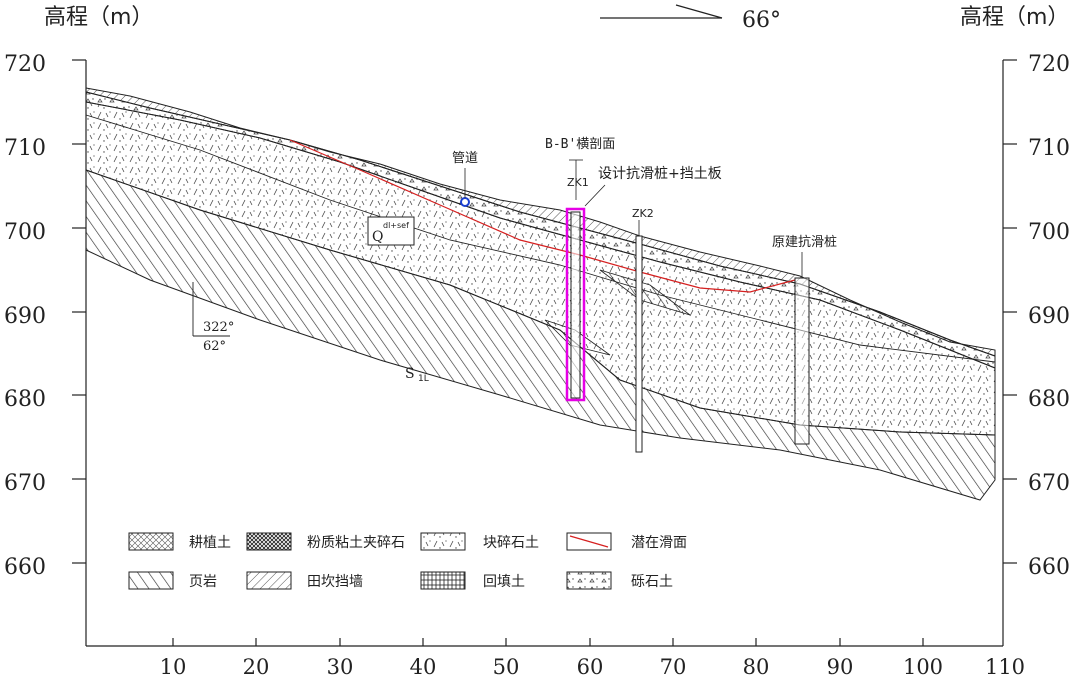 This screenshot has width=1077, height=681. What do you see at coordinates (643, 213) in the screenshot?
I see `zk2-label: ZK2` at bounding box center [643, 213].